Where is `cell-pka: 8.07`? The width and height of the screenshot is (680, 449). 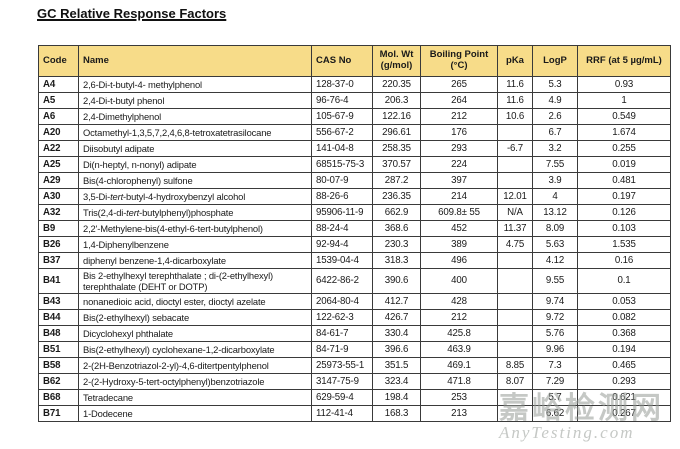 cell-pka: 8.07 is located at coordinates (515, 382).